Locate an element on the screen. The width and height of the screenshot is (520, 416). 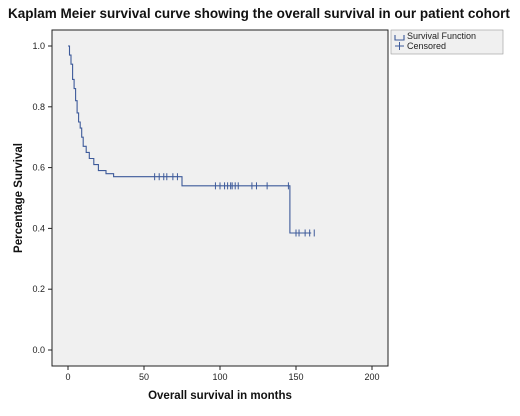
y-tick-label: 1.0 is located at coordinates (38, 46).